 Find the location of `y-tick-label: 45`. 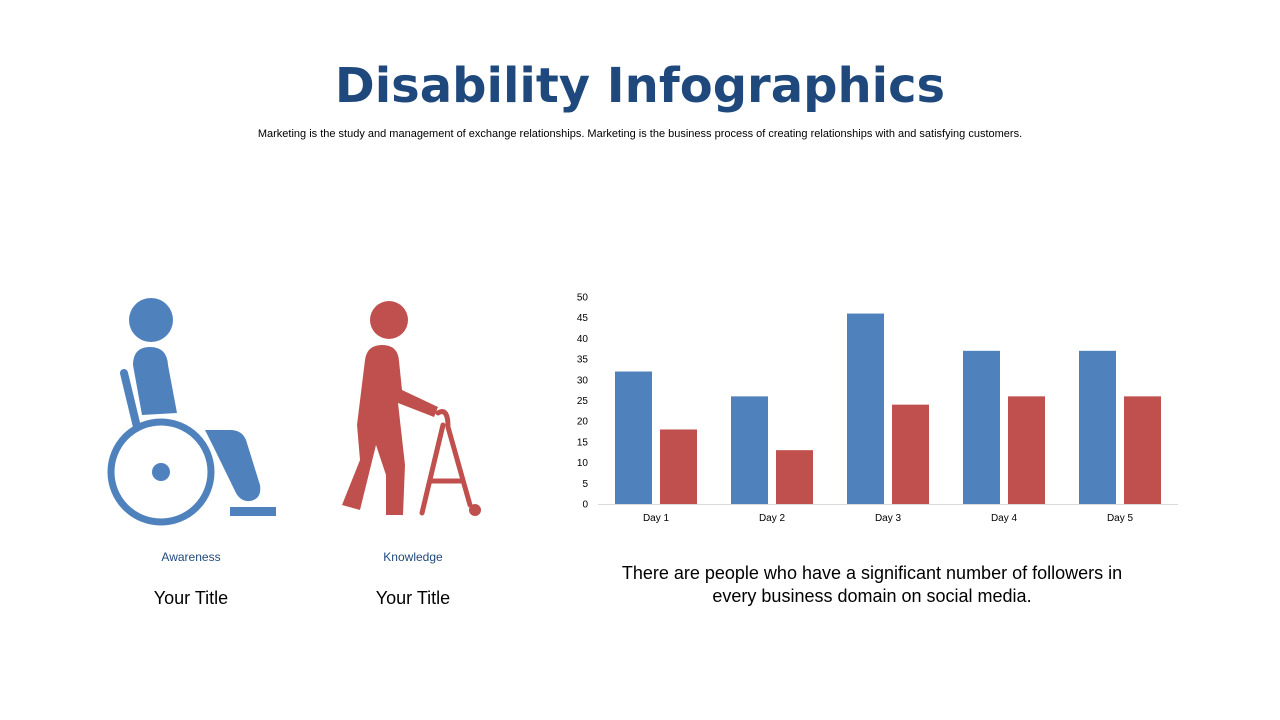

y-tick-label: 45 is located at coordinates (583, 318).